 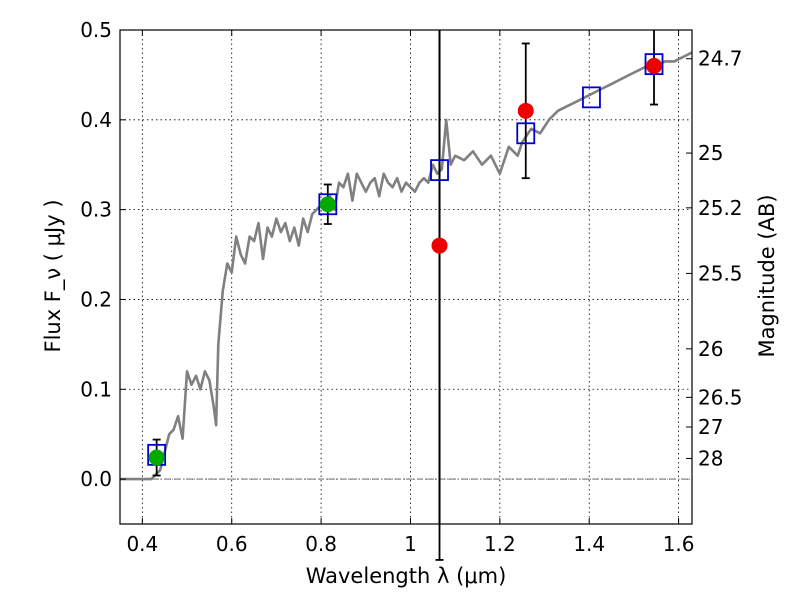 What do you see at coordinates (53, 275) in the screenshot?
I see `y-axis-label: Flux F_ν ( μJy )` at bounding box center [53, 275].